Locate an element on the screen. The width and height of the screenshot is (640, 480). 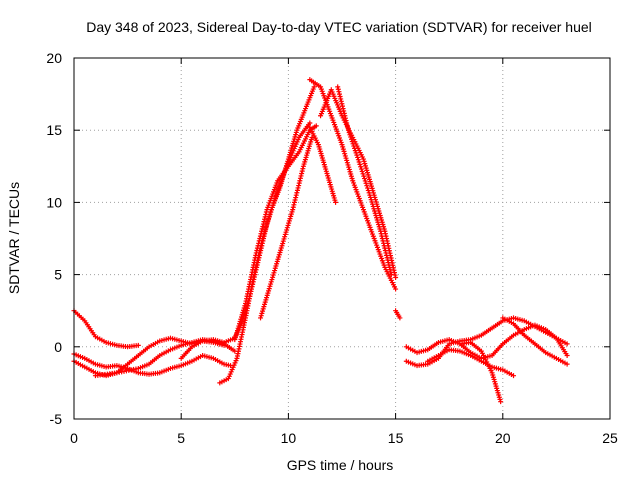
x-tick-label: 5 is located at coordinates (181, 438).